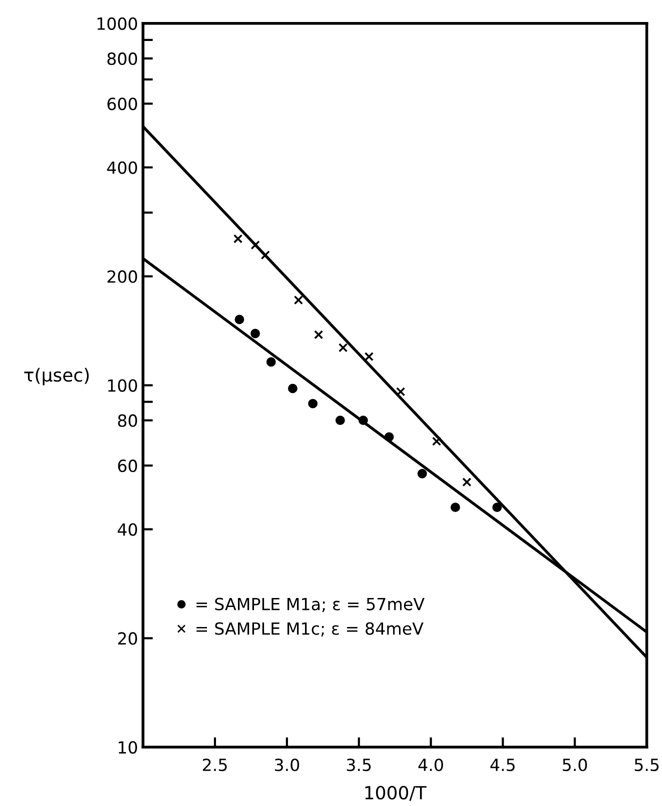 This screenshot has height=806, width=662. Describe the element at coordinates (122, 167) in the screenshot. I see `y-tick-label: 400` at that location.